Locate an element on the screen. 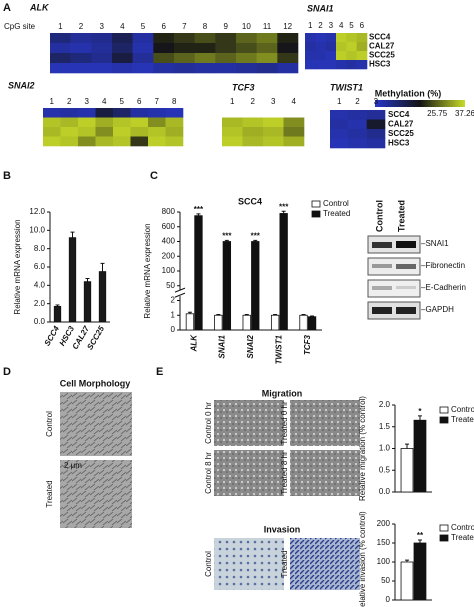 Image resolution: width=474 pixels, height=607 pixels. site-number: 5 is located at coordinates (122, 101).